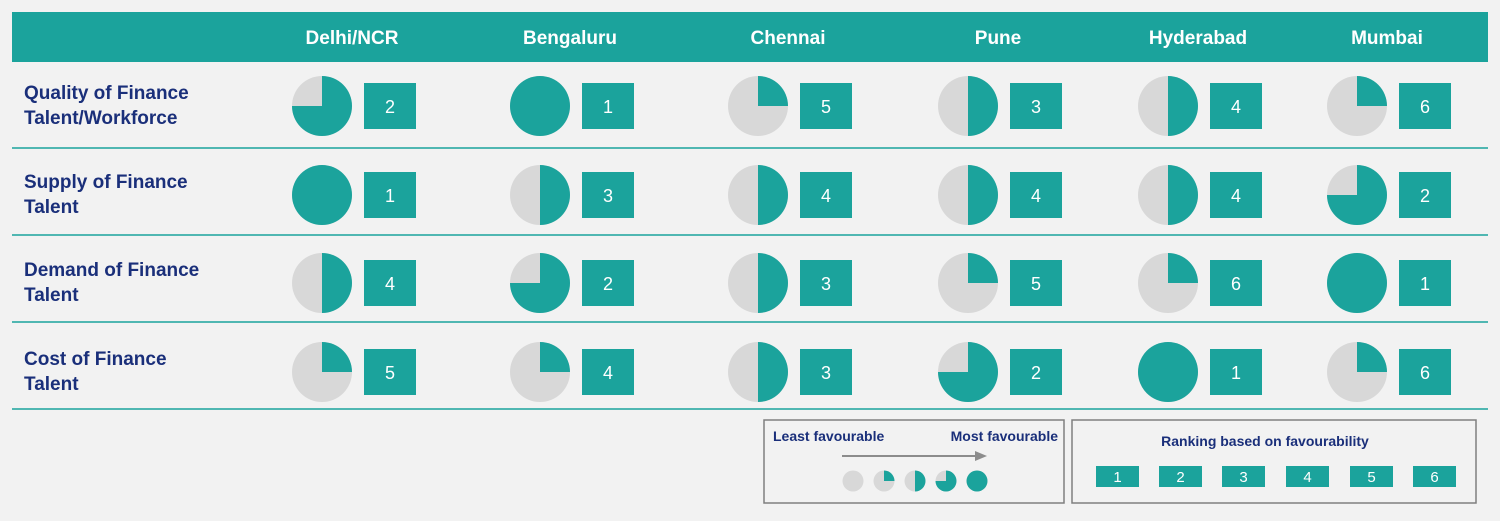 This screenshot has width=1500, height=521. I want to click on column-header-bengaluru: Bengaluru, so click(570, 38).